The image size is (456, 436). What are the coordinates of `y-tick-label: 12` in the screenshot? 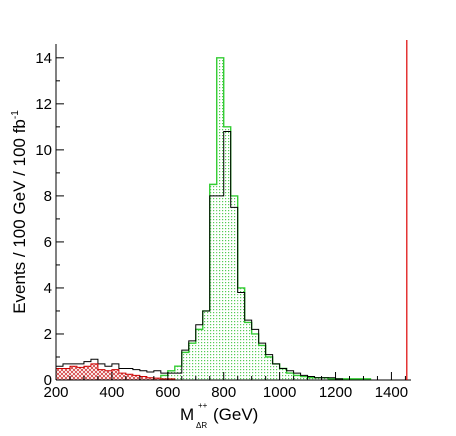 It's located at (43, 104).